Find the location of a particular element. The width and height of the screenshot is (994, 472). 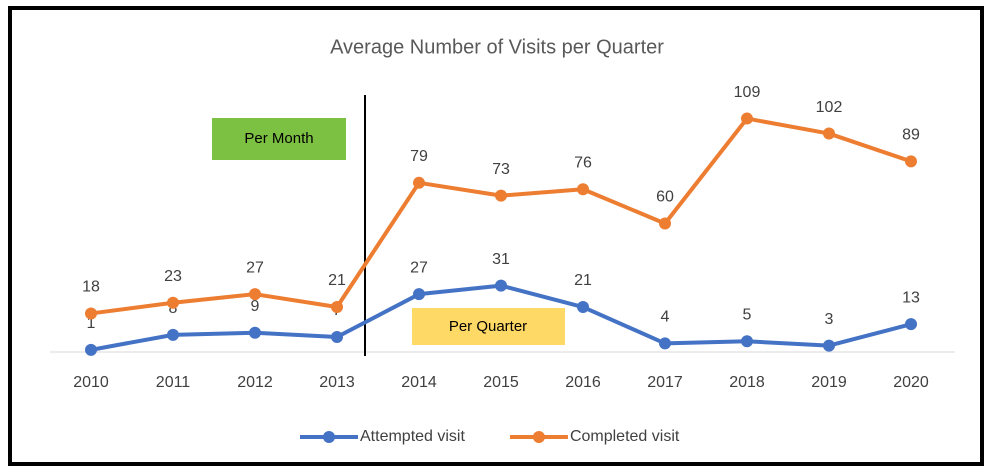

data-label: 102 is located at coordinates (829, 107).